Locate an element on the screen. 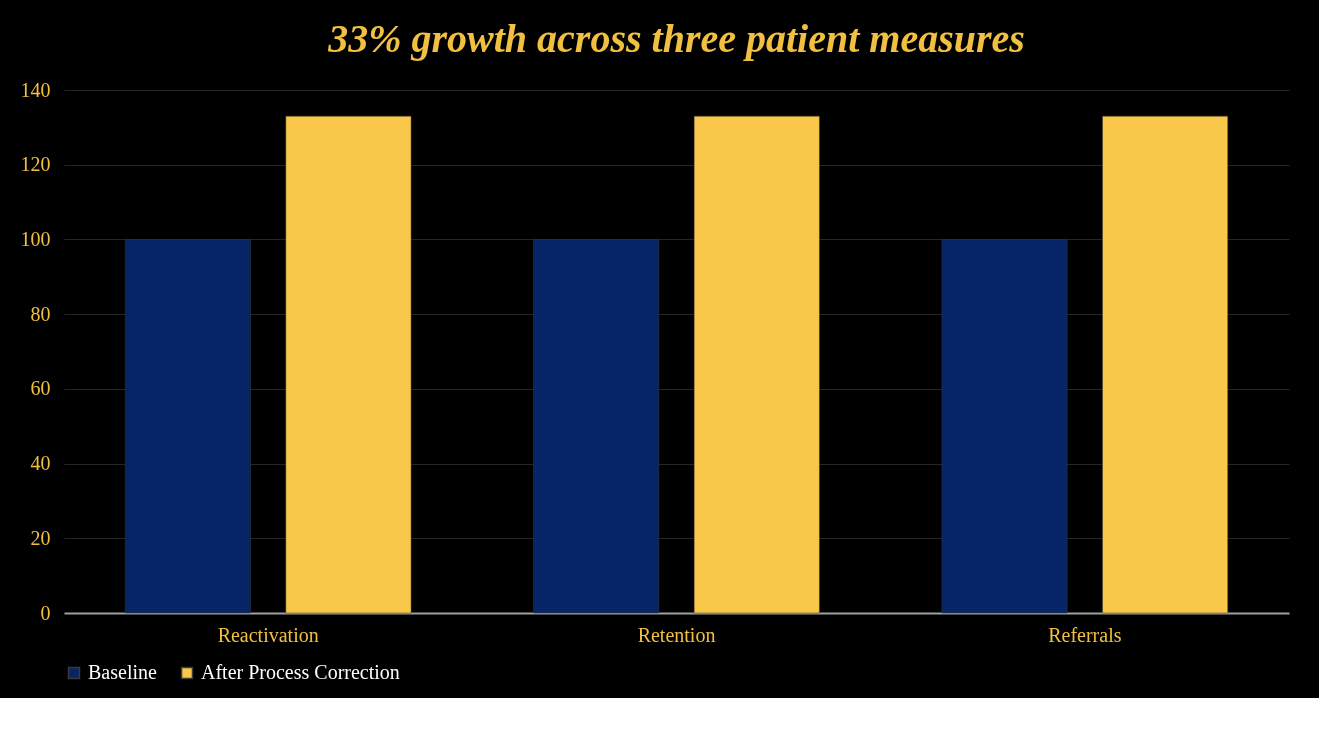  legend-label: After Process Correction is located at coordinates (300, 672).